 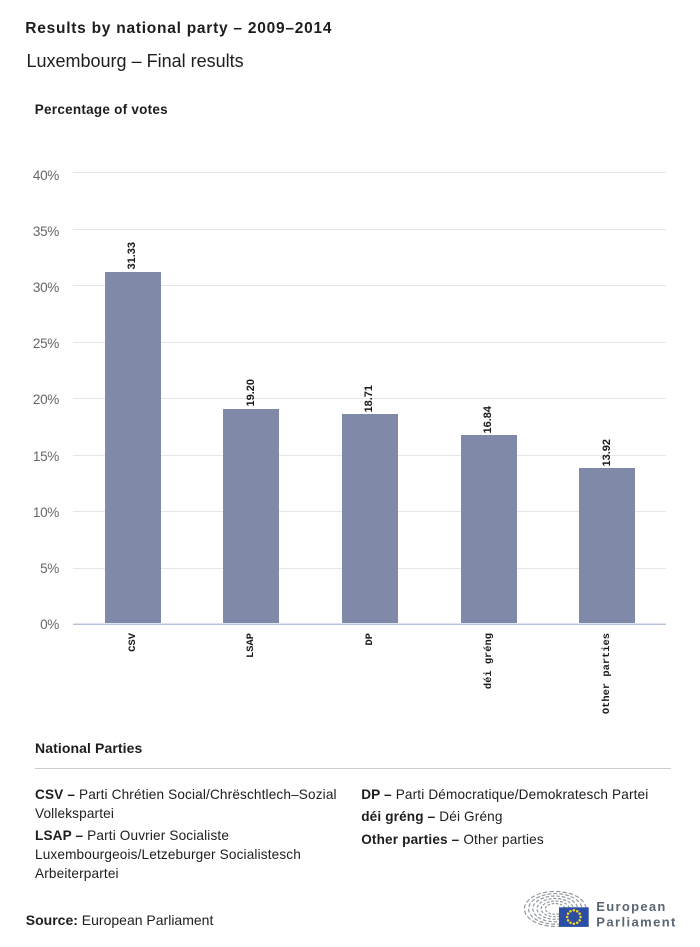 What do you see at coordinates (631, 906) in the screenshot?
I see `svg-text: European` at bounding box center [631, 906].